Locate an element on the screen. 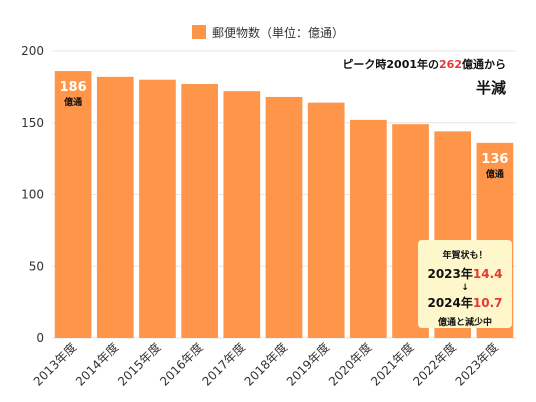  x-tick-label: 2016年度 is located at coordinates (181, 364).